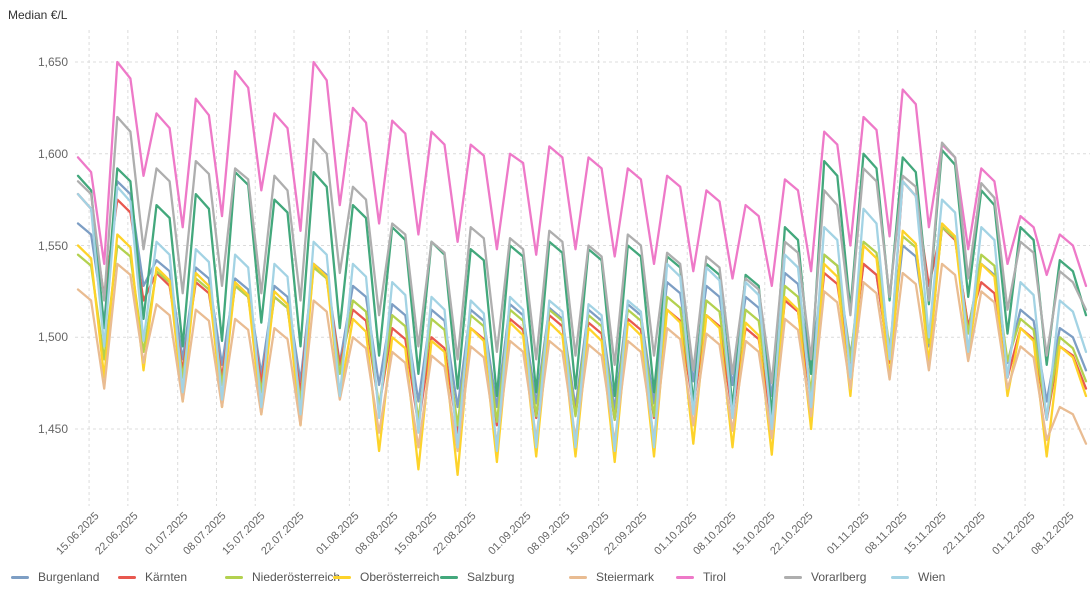  What do you see at coordinates (491, 577) in the screenshot?
I see `legend-label: Salzburg` at bounding box center [491, 577].